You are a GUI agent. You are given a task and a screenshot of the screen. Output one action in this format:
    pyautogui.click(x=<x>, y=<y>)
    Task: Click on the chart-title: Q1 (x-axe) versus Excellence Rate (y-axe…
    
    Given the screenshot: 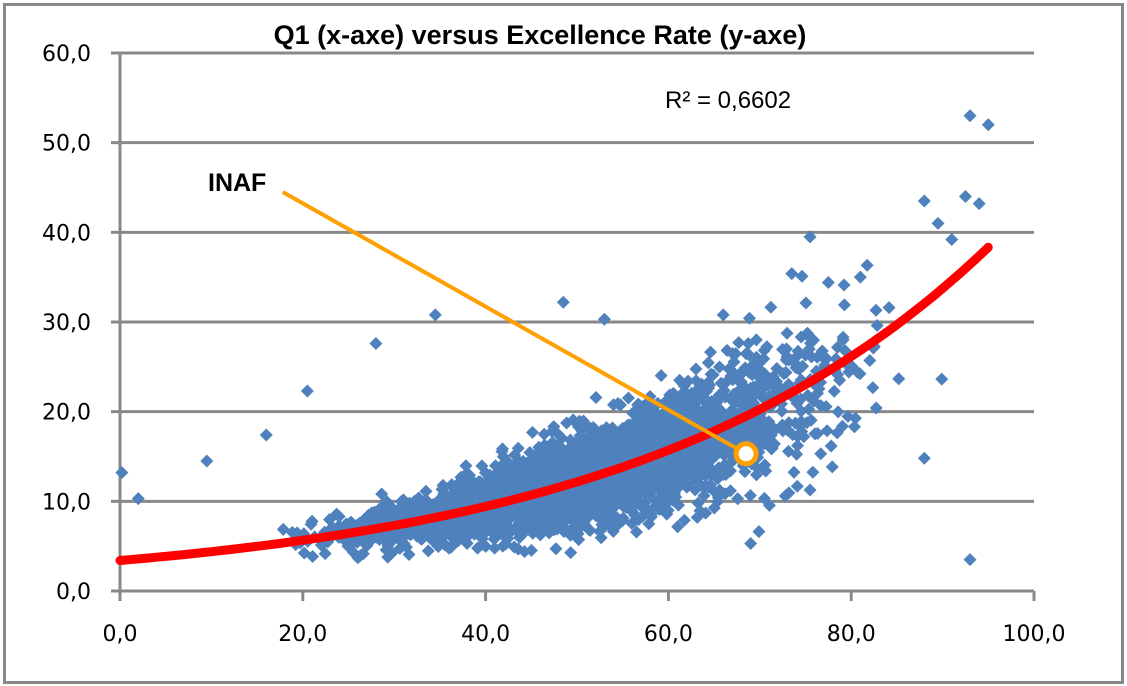 What is the action you would take?
    pyautogui.click(x=540, y=35)
    